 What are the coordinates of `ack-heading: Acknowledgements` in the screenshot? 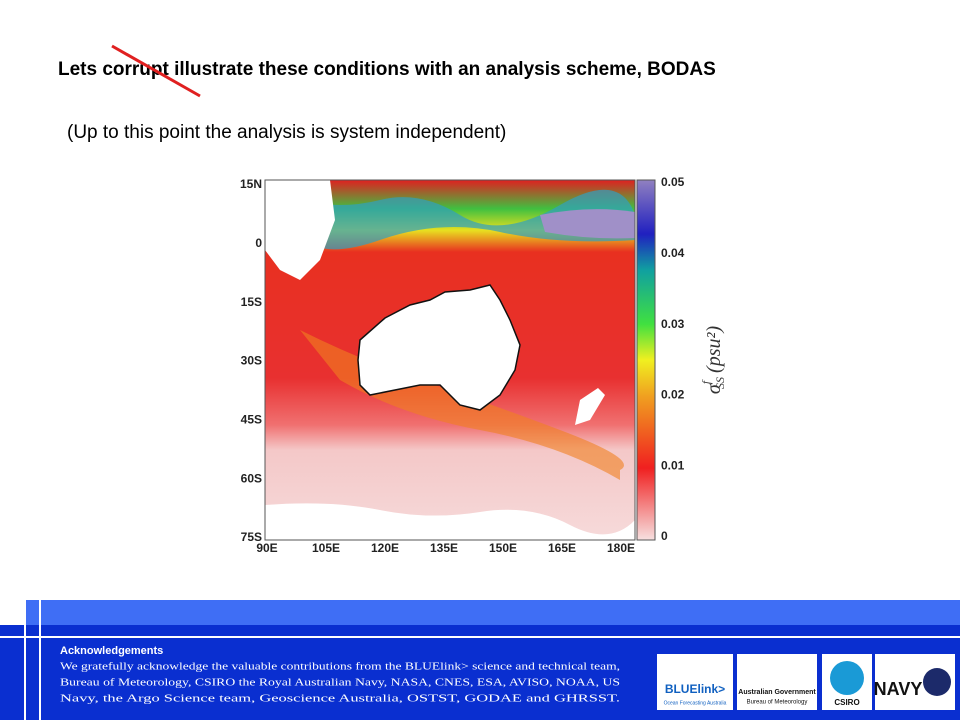 It's located at (111, 651).